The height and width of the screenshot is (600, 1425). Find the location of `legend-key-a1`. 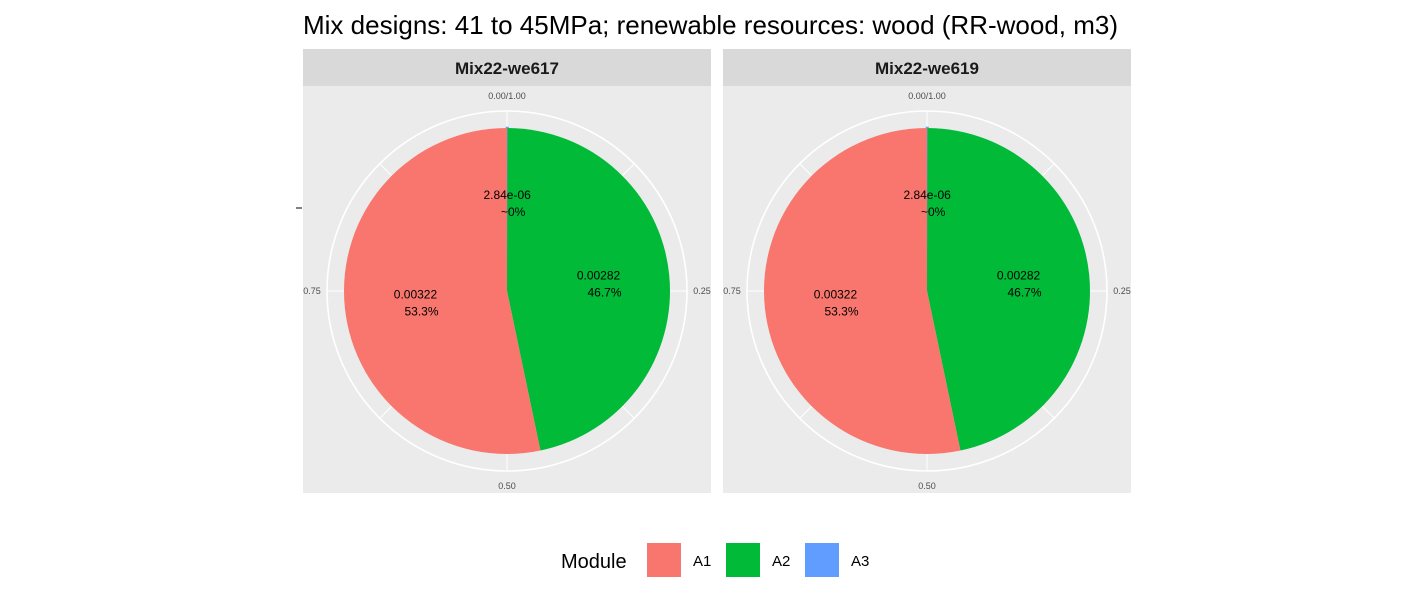

legend-key-a1 is located at coordinates (664, 560).